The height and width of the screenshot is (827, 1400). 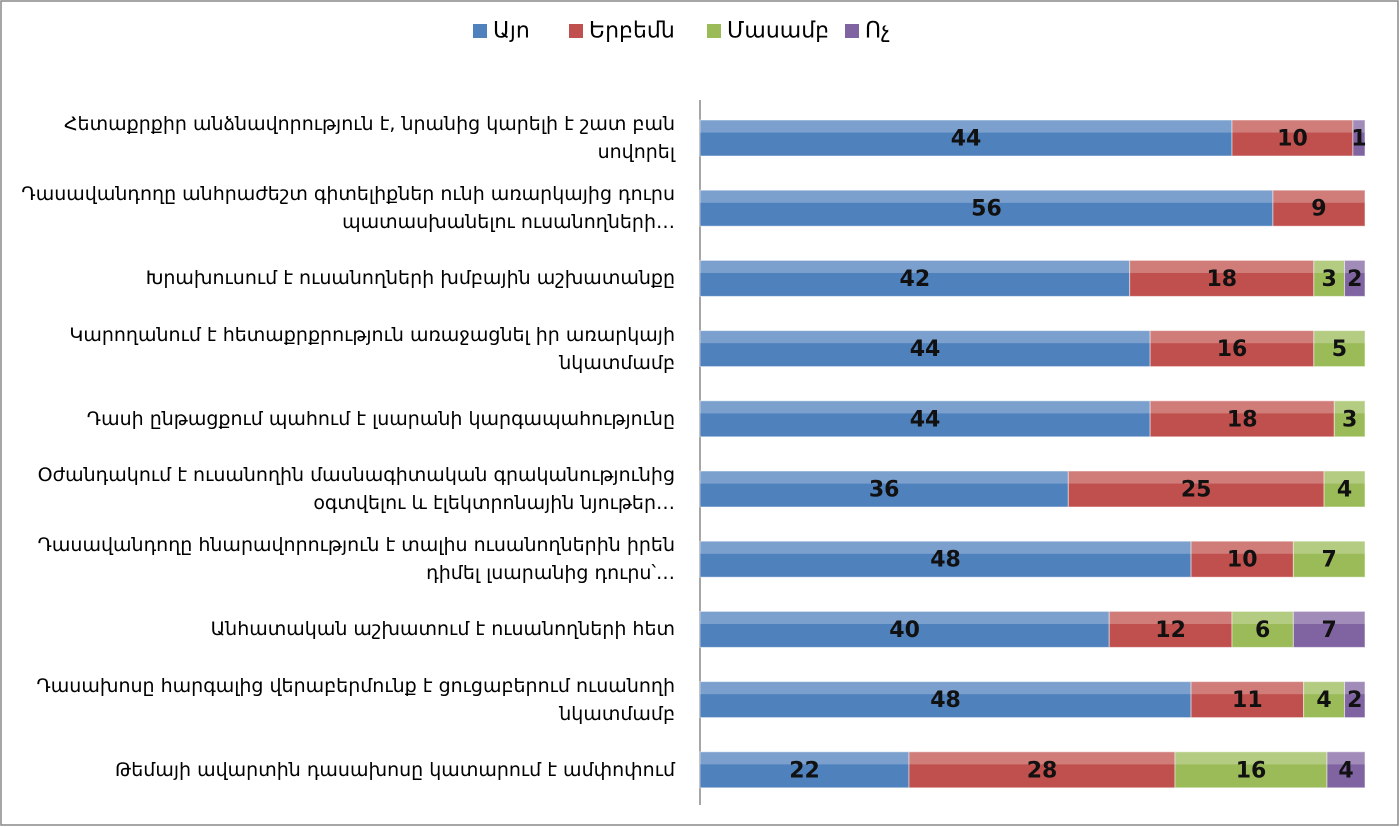 I want to click on data-label: 6, so click(x=1262, y=630).